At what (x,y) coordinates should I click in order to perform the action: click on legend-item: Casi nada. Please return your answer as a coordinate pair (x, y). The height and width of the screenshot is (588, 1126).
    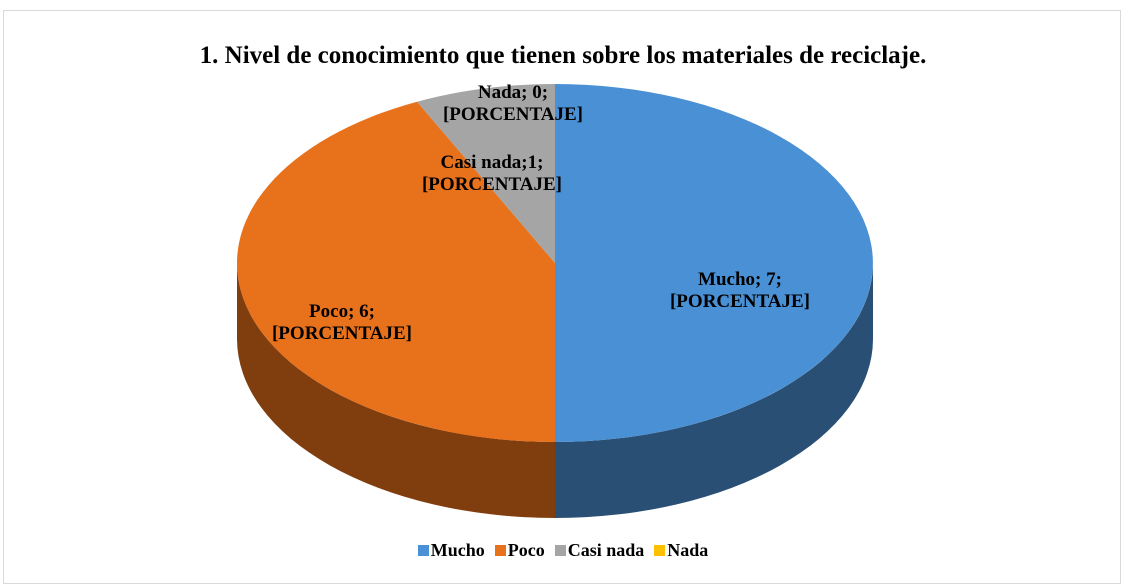
    Looking at the image, I should click on (599, 550).